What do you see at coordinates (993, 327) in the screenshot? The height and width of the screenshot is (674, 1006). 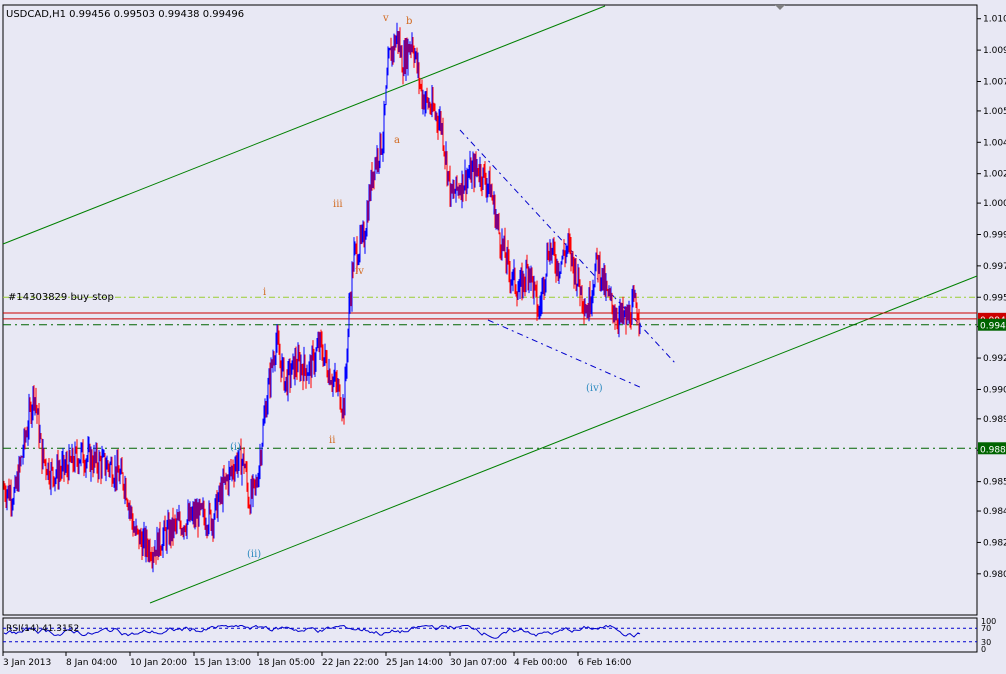 I see `price-tag-label: 0.994` at bounding box center [993, 327].